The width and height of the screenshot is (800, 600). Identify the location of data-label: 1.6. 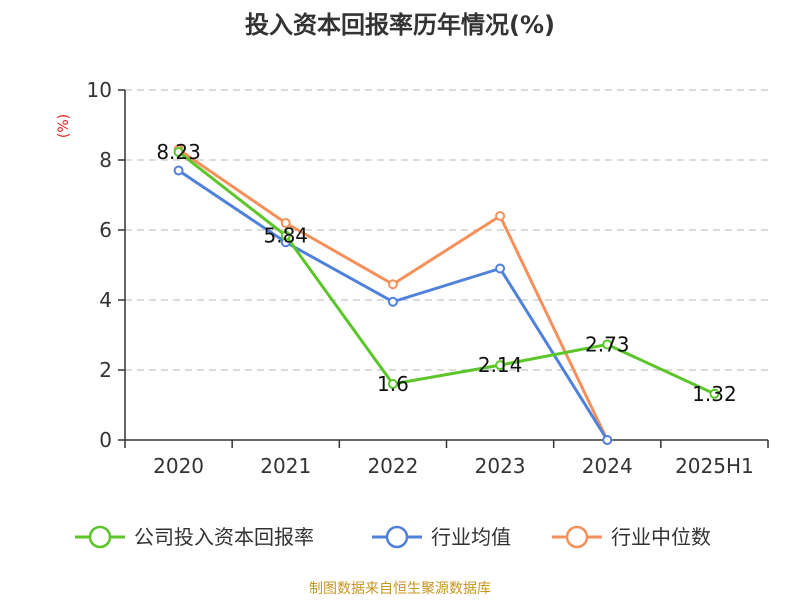
(393, 384).